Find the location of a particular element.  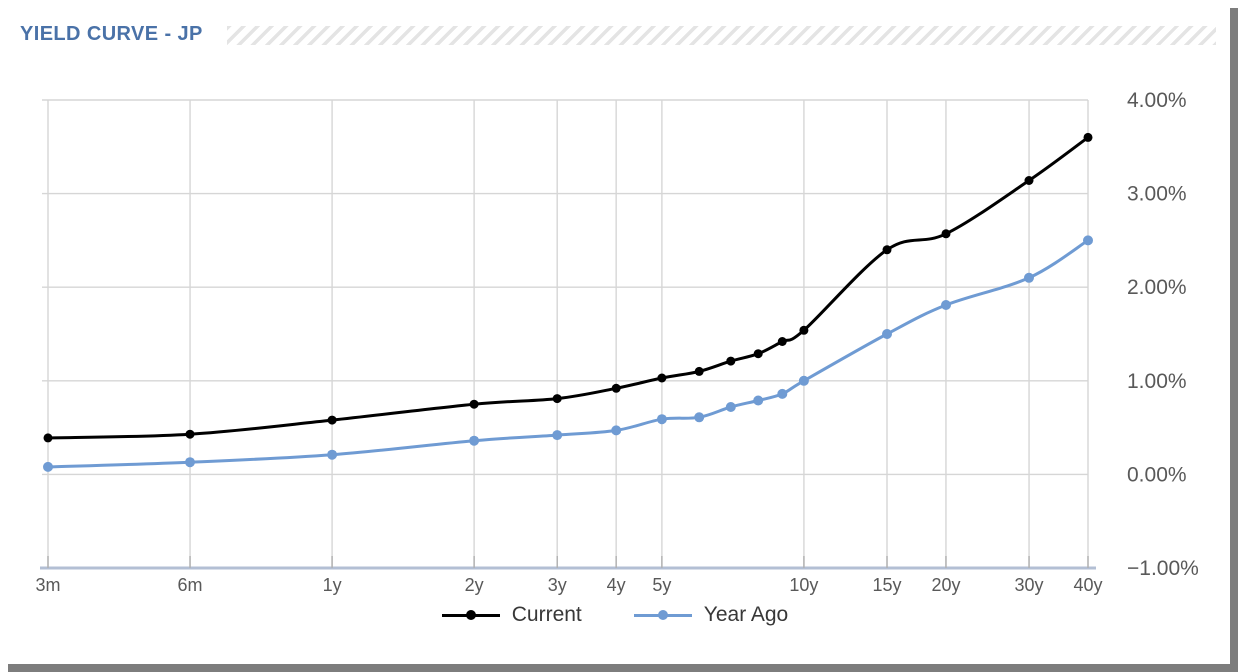

x-axis-tick-label: 3m is located at coordinates (47, 585).